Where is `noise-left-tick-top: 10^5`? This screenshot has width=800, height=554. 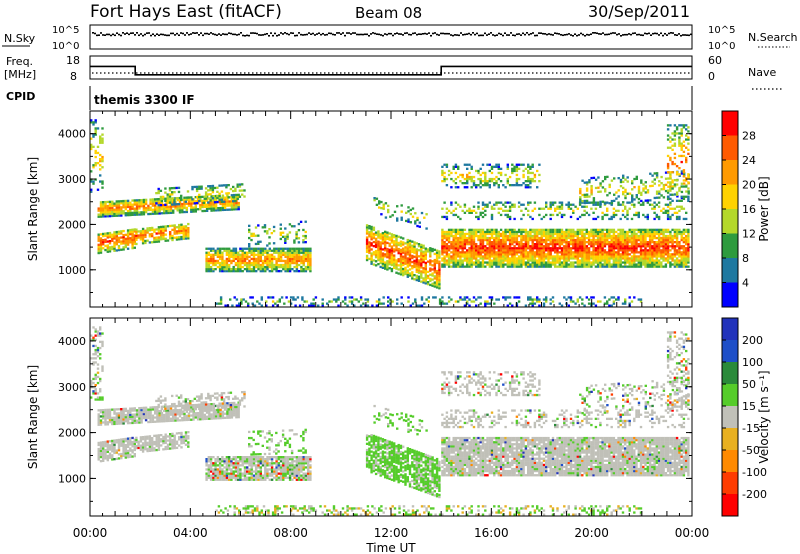 noise-left-tick-top: 10^5 is located at coordinates (65, 30).